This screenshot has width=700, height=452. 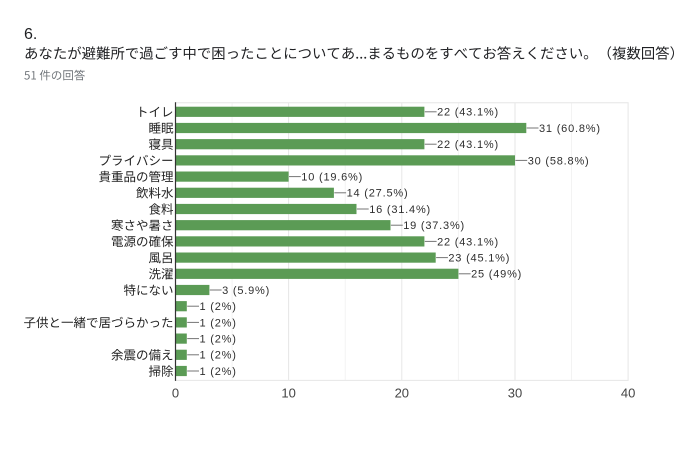 What do you see at coordinates (434, 226) in the screenshot?
I see `svg-text: 19 (37.3%)` at bounding box center [434, 226].